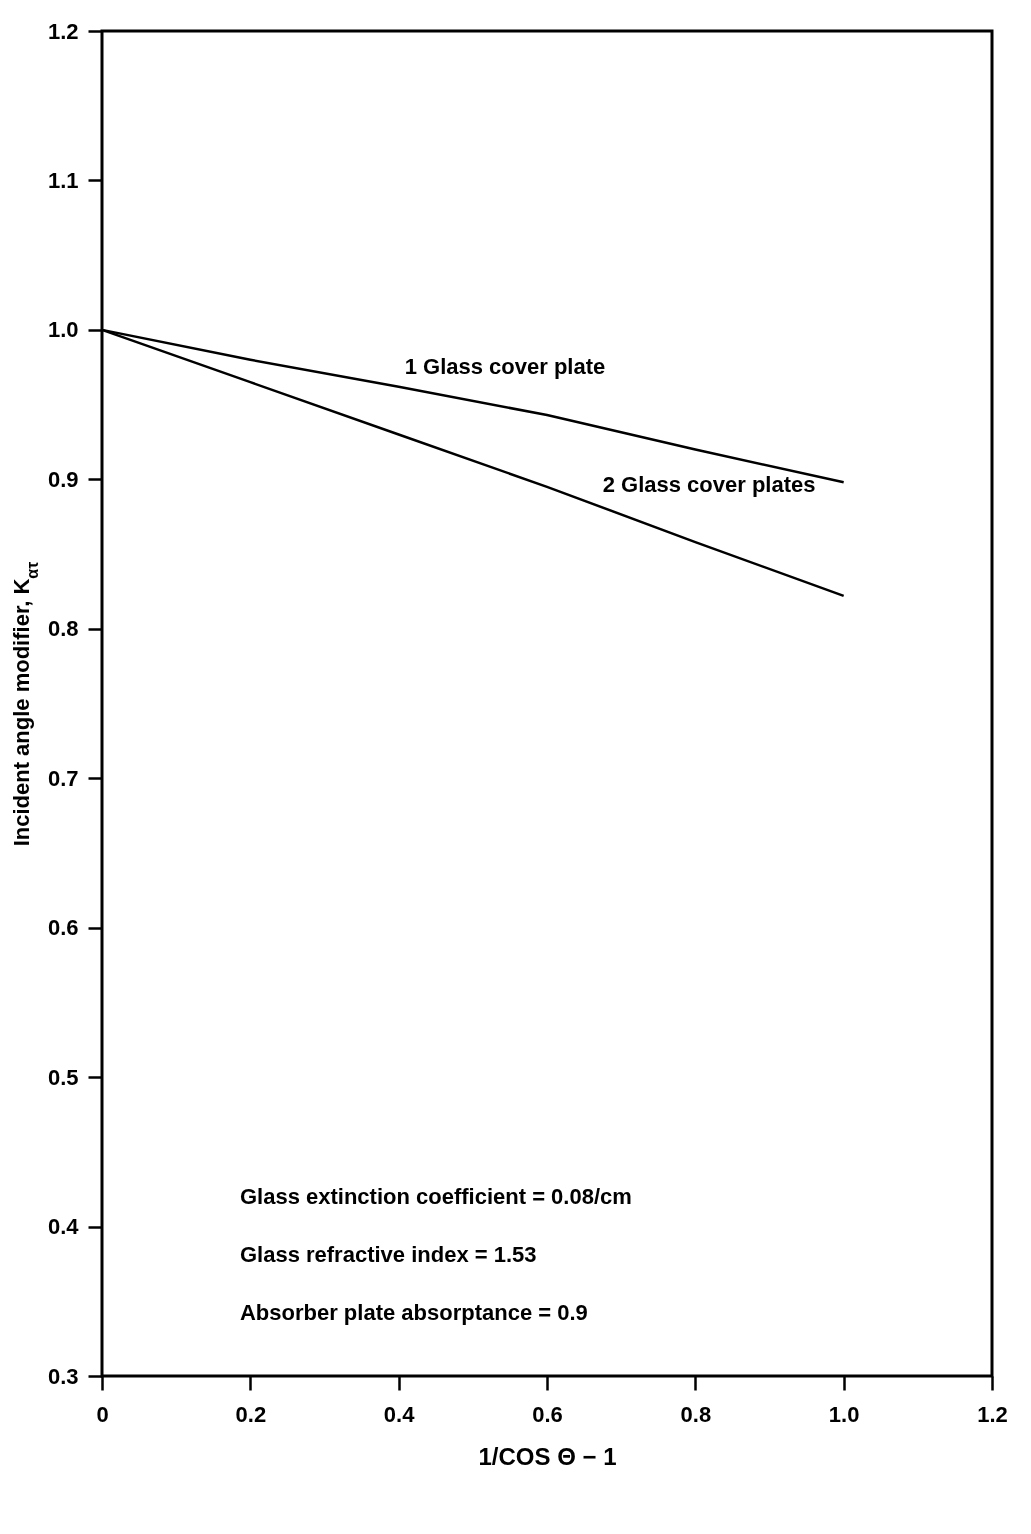  What do you see at coordinates (63, 180) in the screenshot?
I see `y-tick-label: 1.1` at bounding box center [63, 180].